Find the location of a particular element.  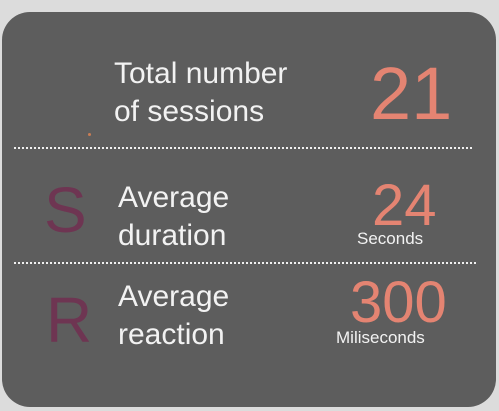

reaction-label-line2: reaction is located at coordinates (171, 335).